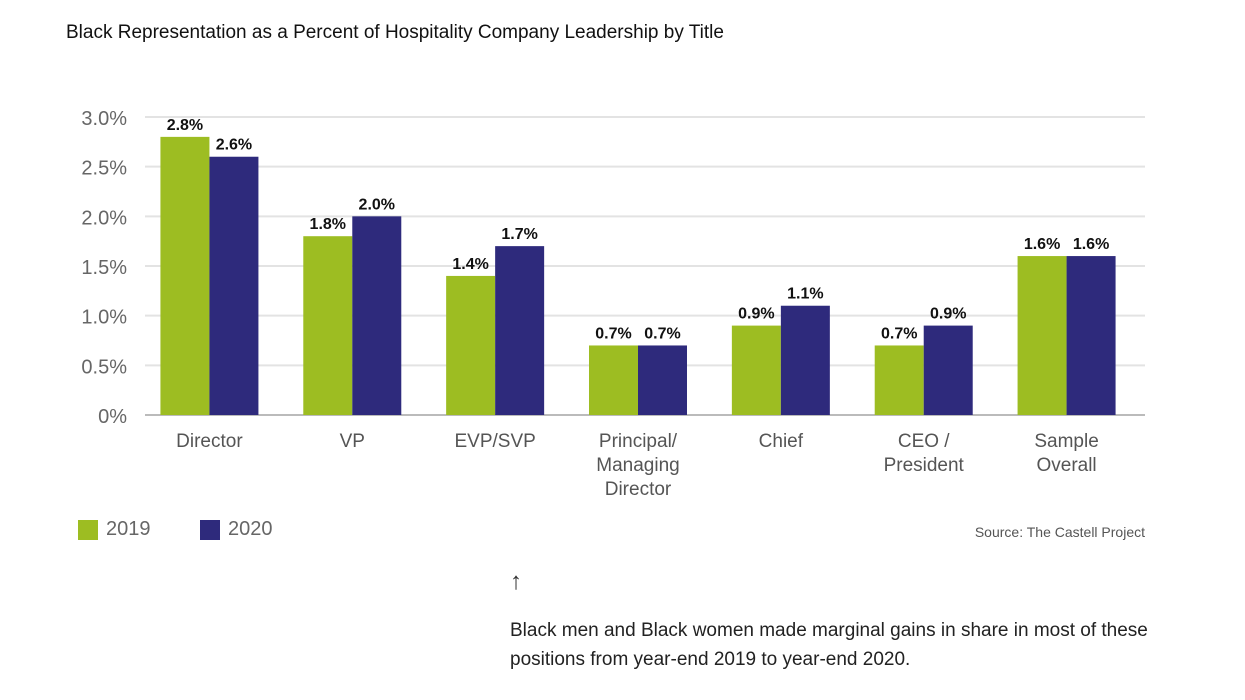 The height and width of the screenshot is (700, 1245). I want to click on y-tick-label: 1.0%, so click(104, 318).